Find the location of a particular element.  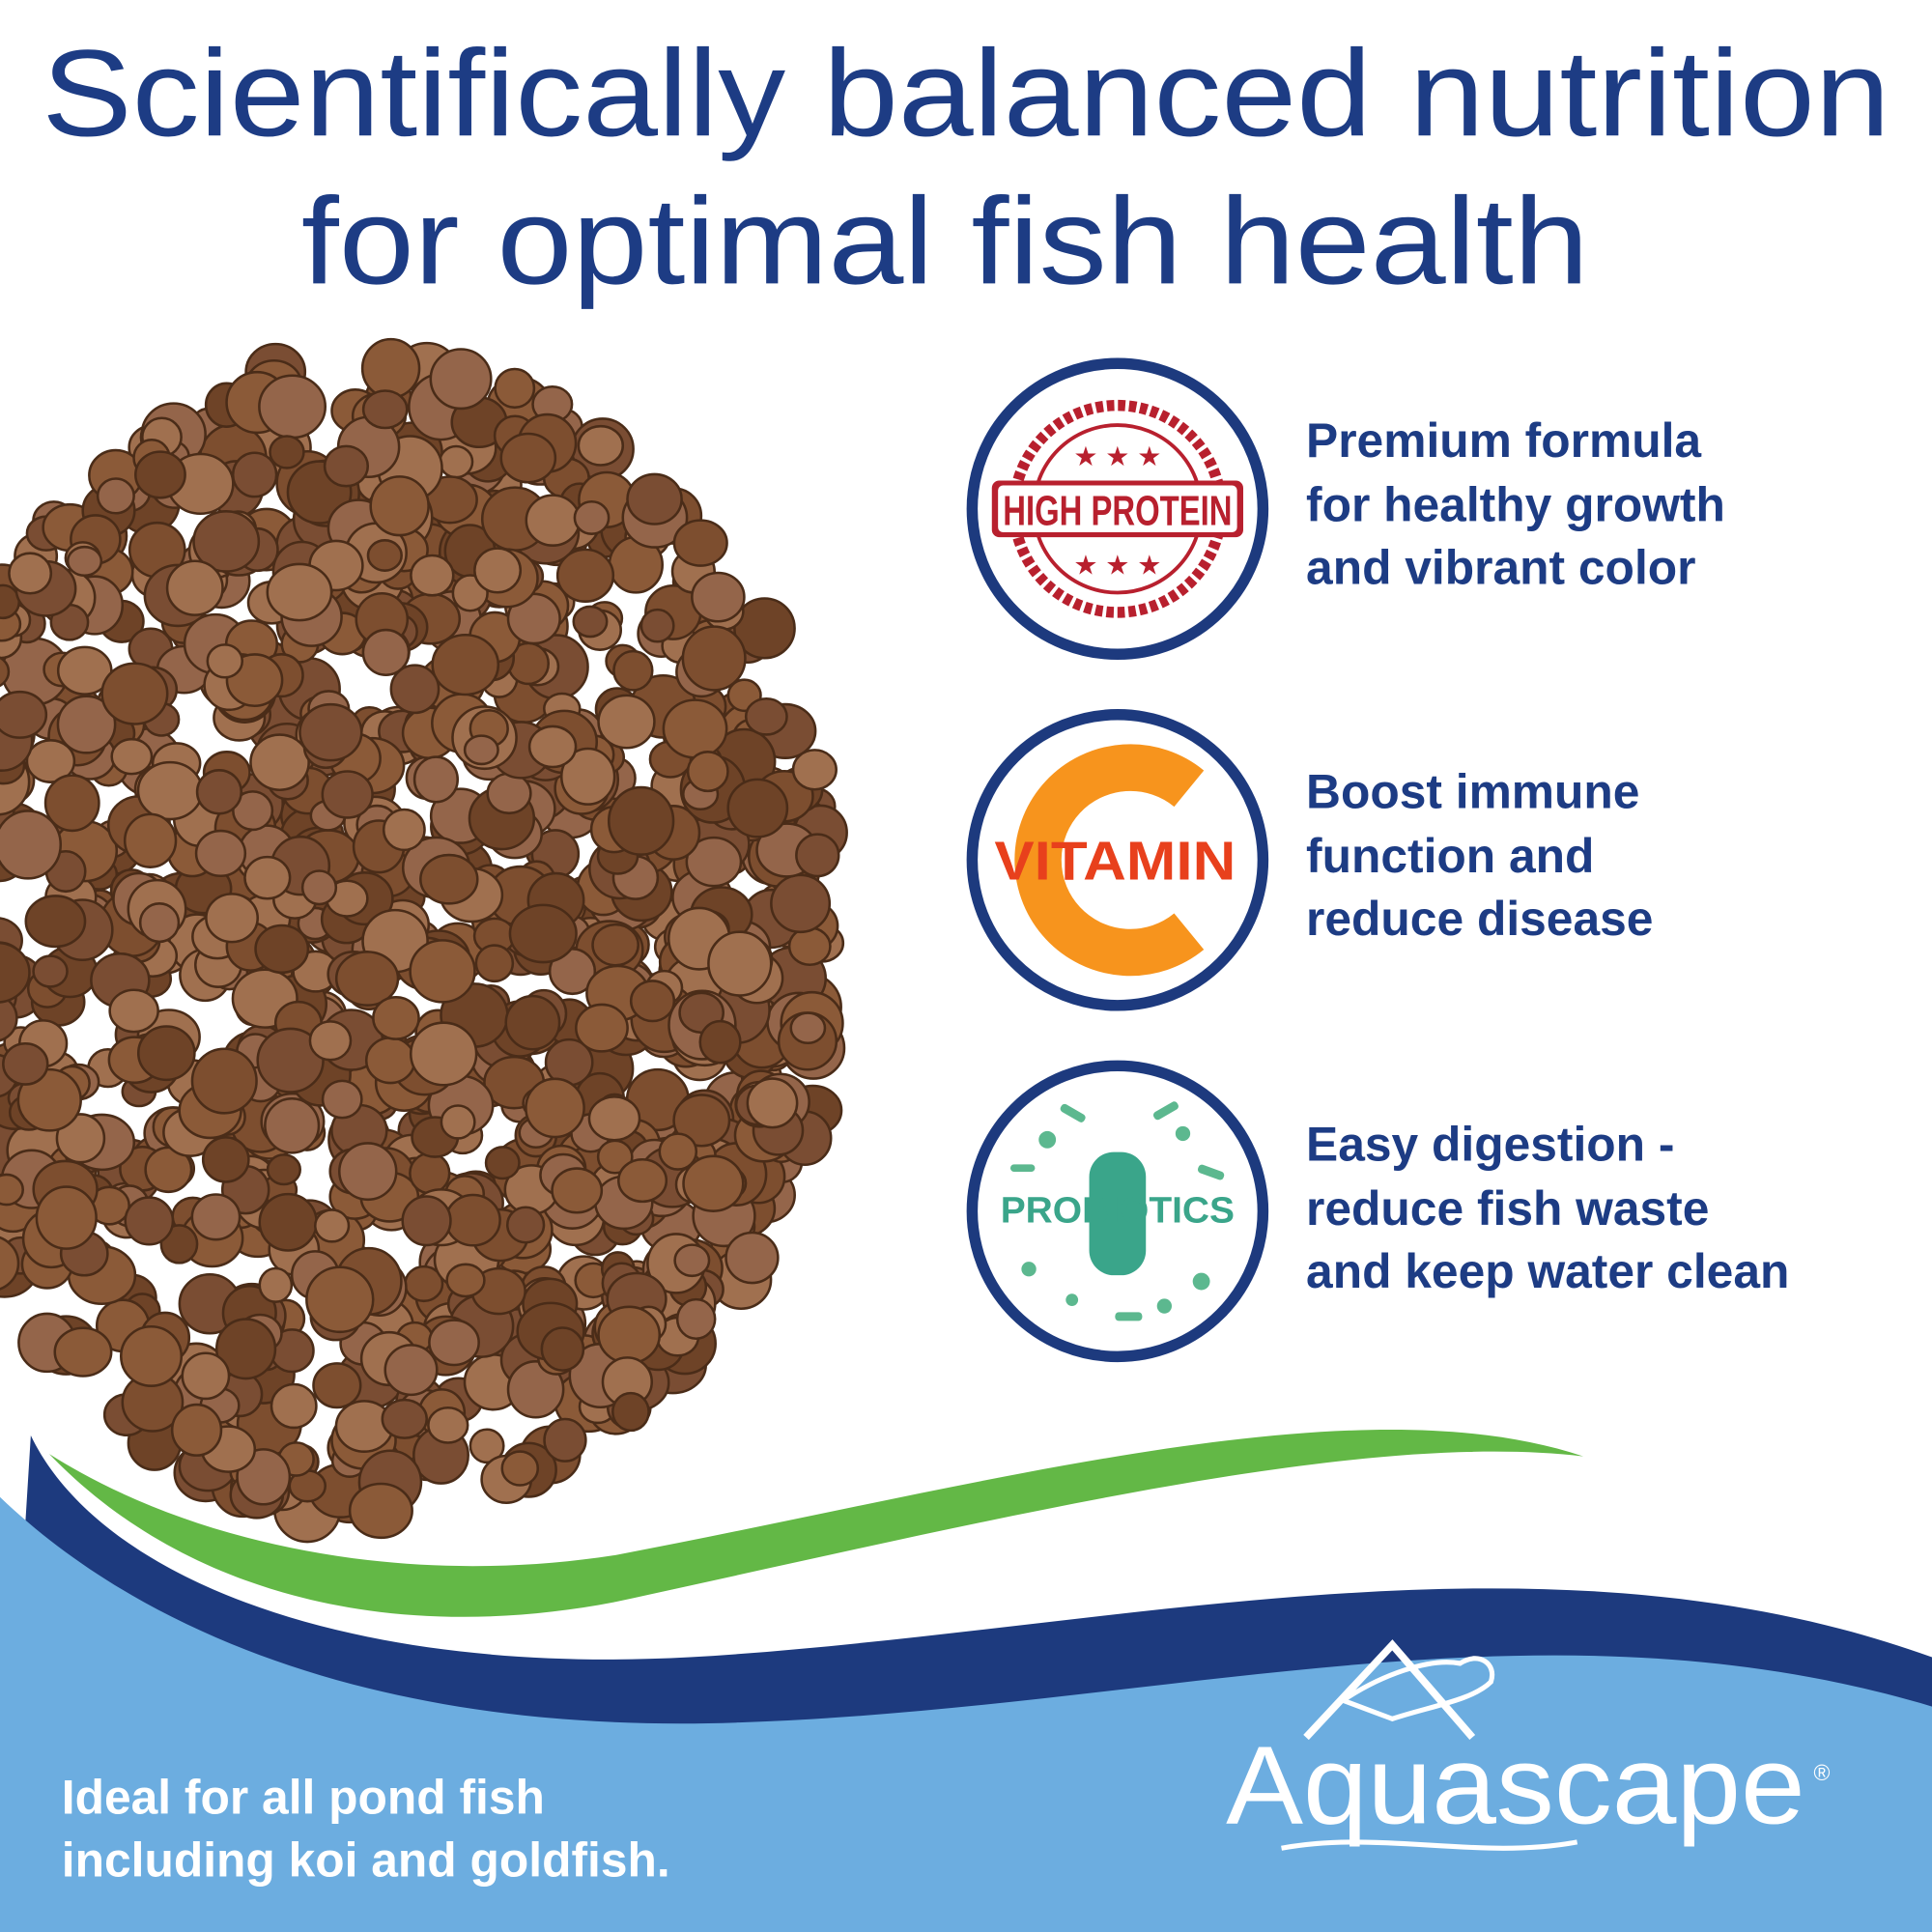

feature-text: reduce fish waste is located at coordinates (1507, 1208).